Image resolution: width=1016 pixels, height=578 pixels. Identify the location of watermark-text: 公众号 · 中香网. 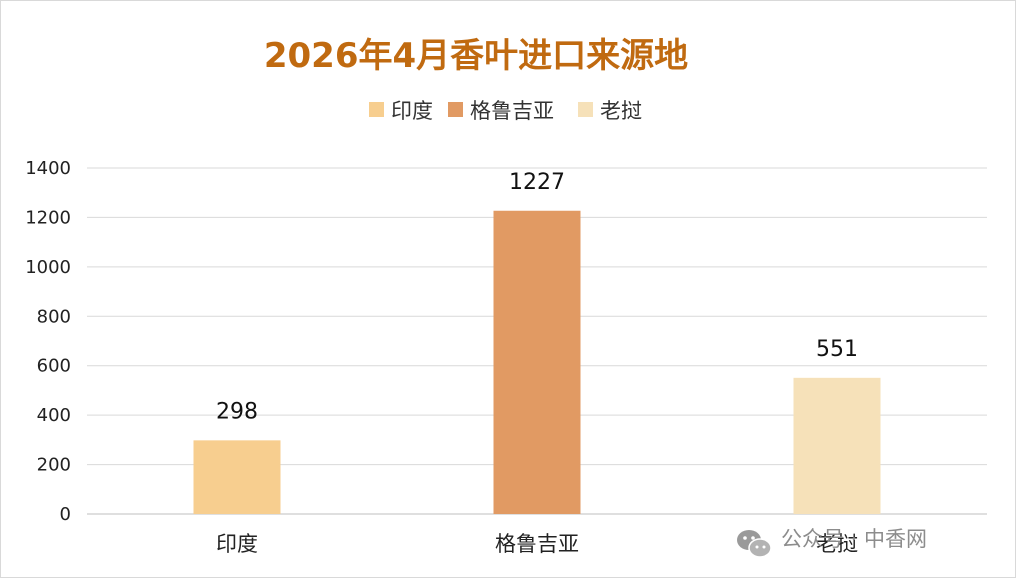
(854, 539).